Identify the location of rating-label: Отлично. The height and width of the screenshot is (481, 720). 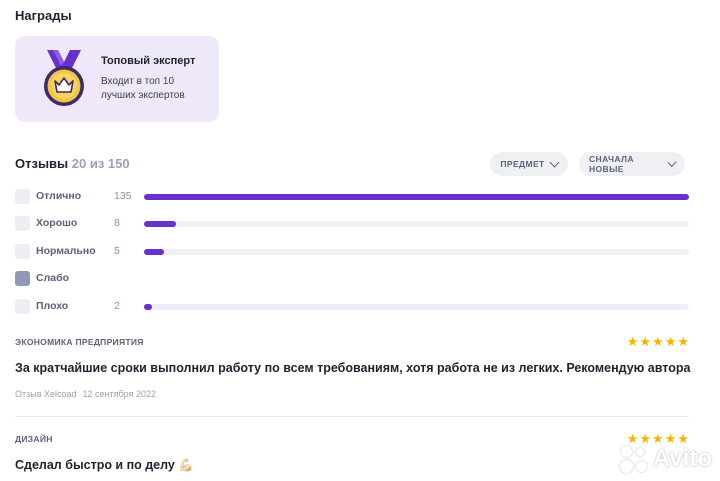
(59, 196).